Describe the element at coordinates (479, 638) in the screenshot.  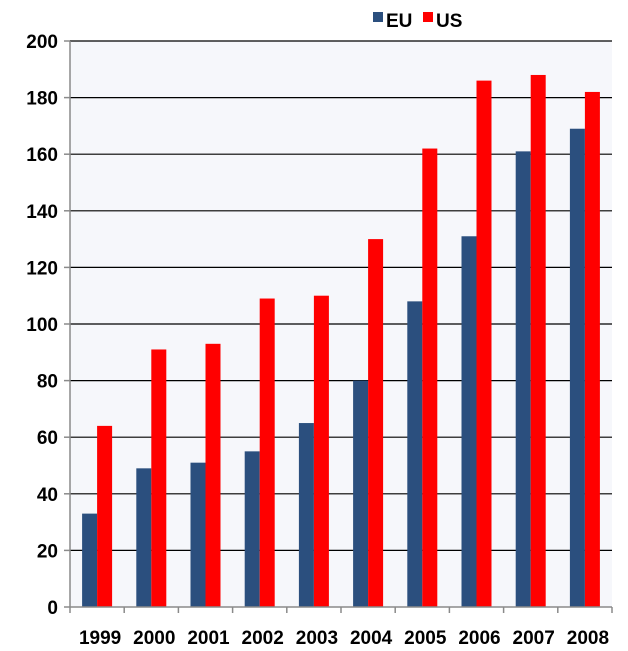
I see `x-tick-label: 2006` at that location.